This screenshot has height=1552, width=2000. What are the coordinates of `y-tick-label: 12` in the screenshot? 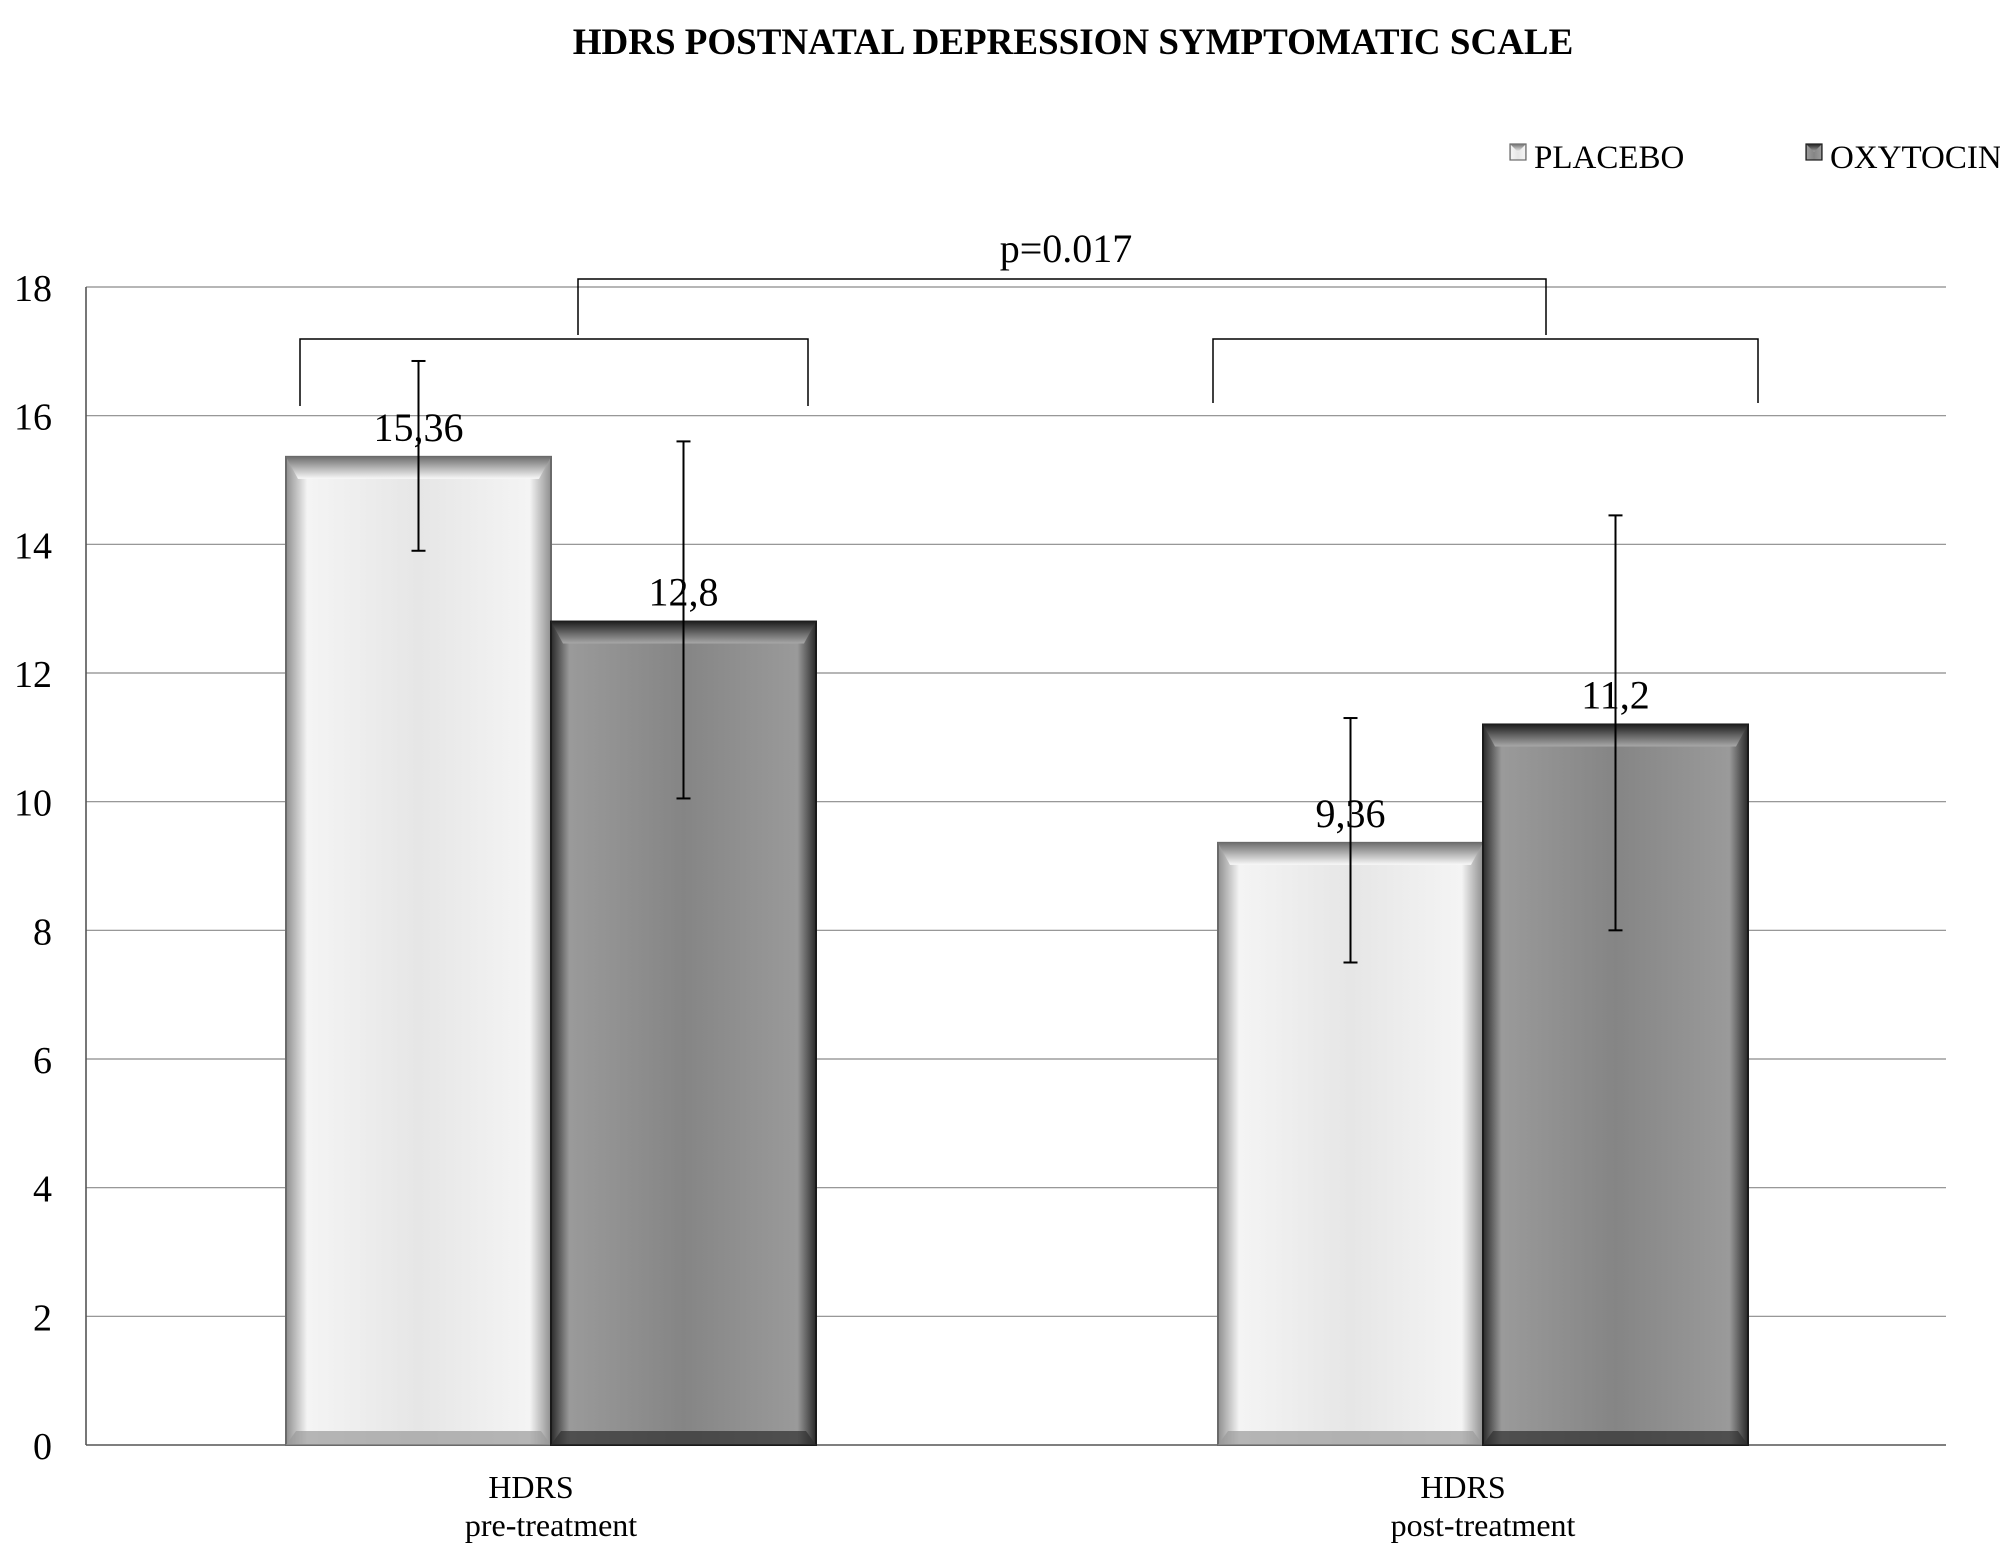 It's located at (33, 675).